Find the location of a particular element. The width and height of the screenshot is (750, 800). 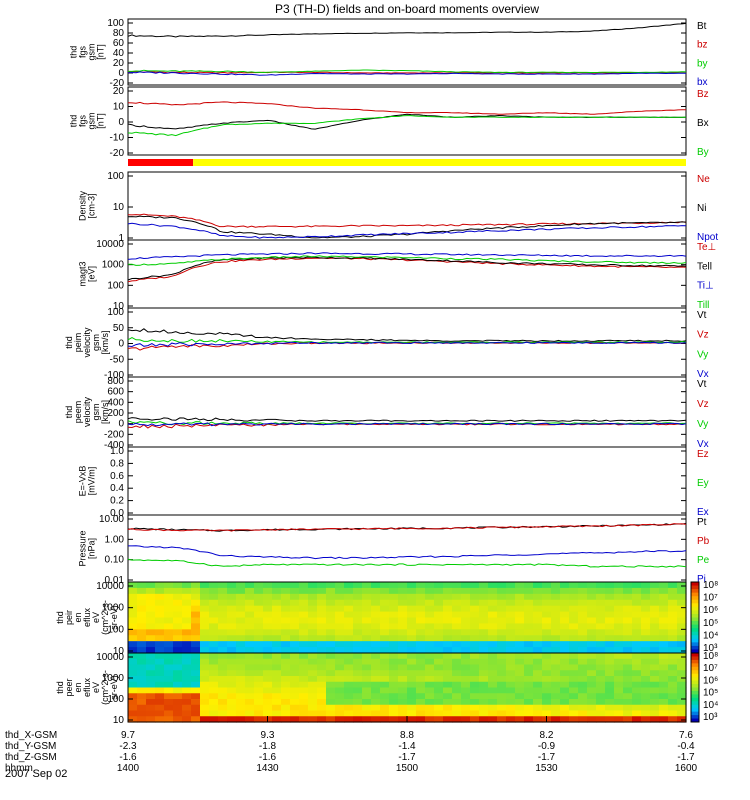

legend-label: Bx is located at coordinates (703, 123).